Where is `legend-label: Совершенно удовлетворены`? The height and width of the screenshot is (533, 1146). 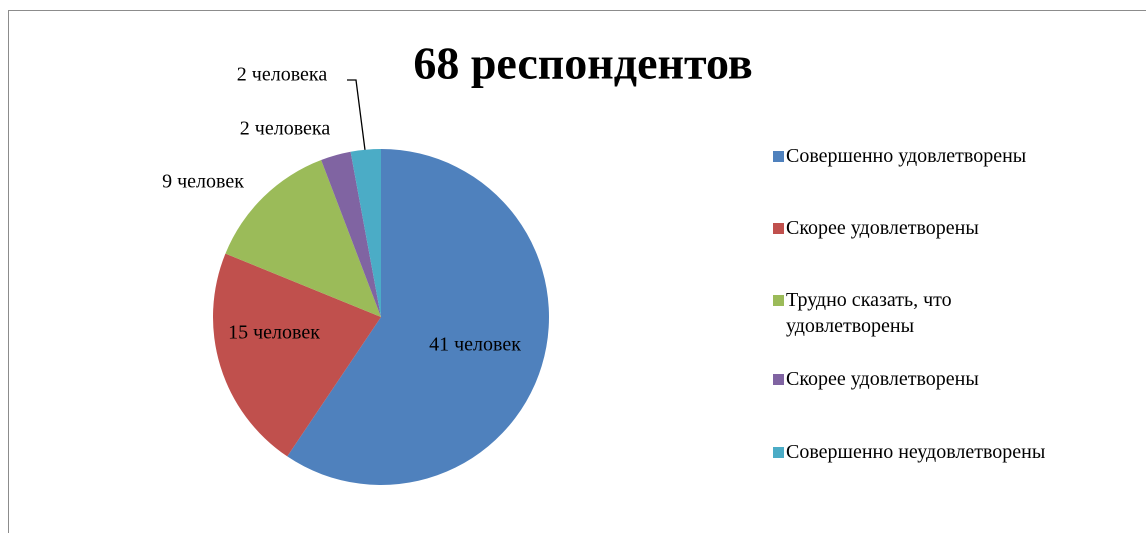
legend-label: Совершенно удовлетворены is located at coordinates (906, 156).